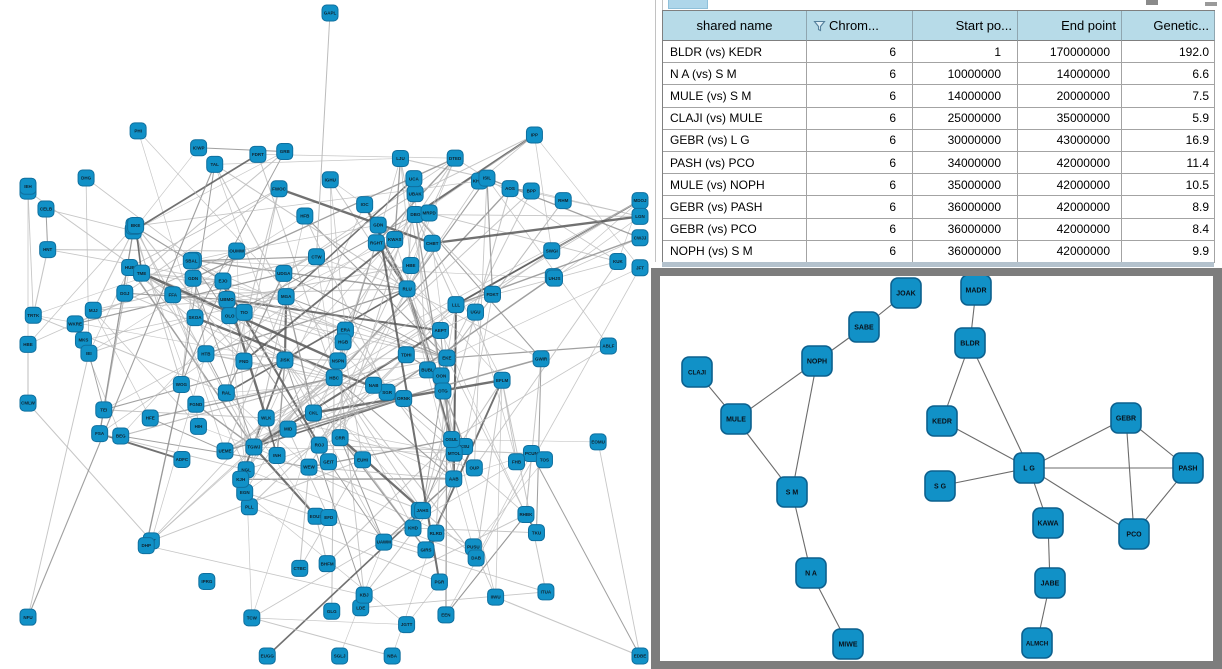 This screenshot has height=669, width=1222. What do you see at coordinates (414, 179) in the screenshot?
I see `network-node: UCA` at bounding box center [414, 179].